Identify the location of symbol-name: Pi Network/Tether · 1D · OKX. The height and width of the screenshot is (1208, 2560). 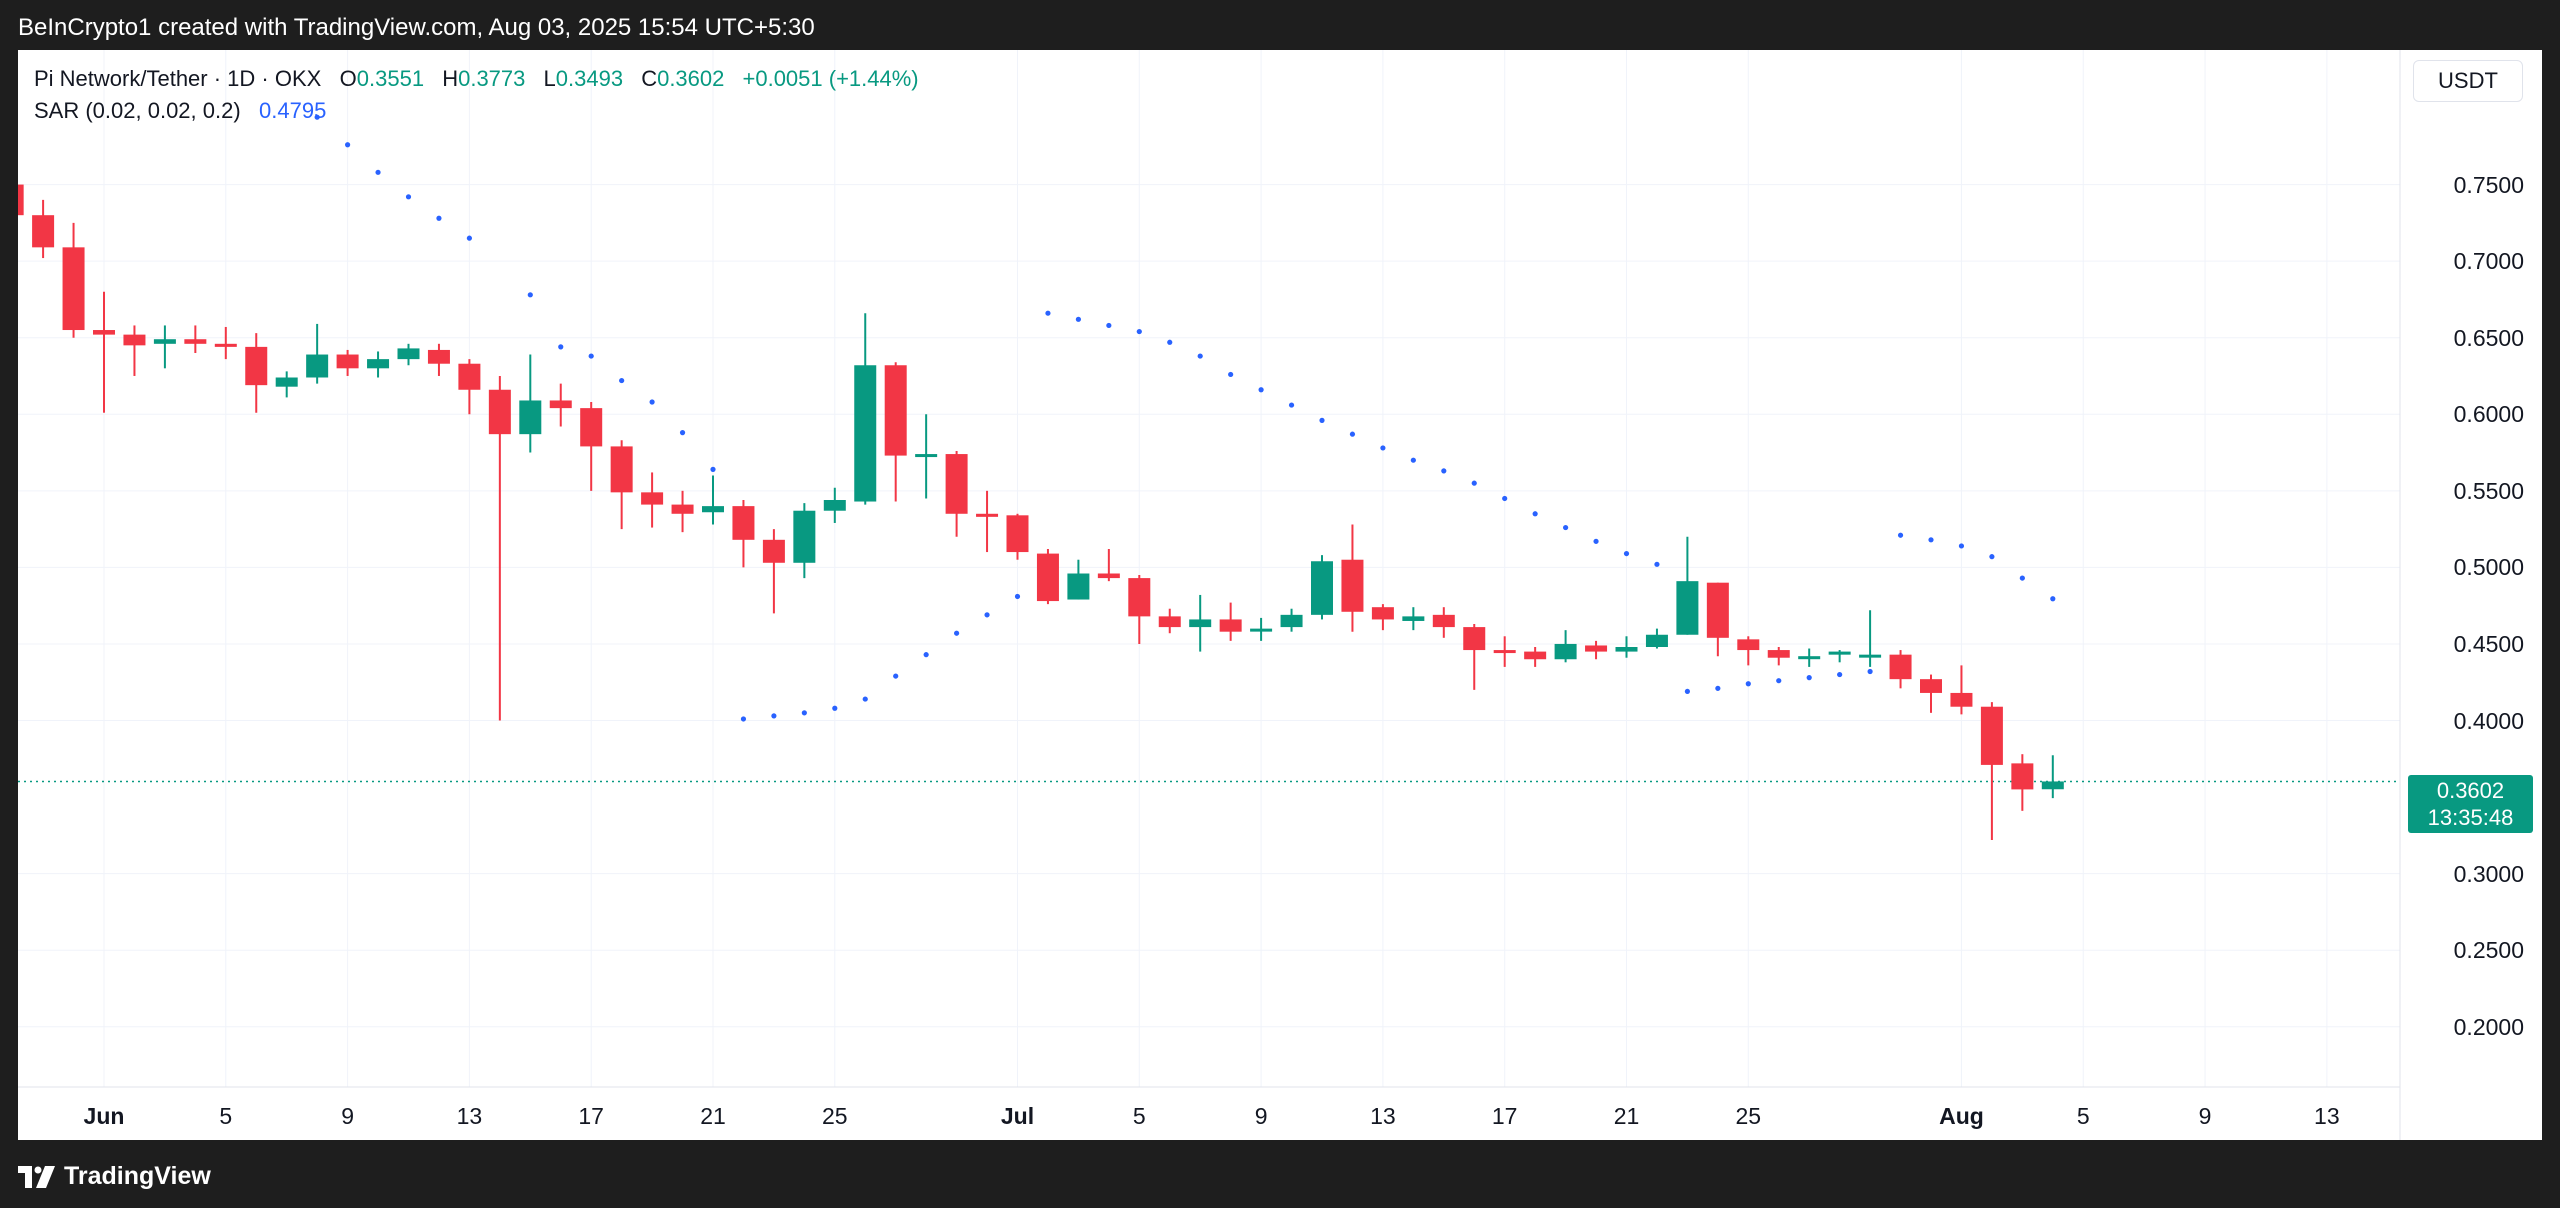
(178, 78).